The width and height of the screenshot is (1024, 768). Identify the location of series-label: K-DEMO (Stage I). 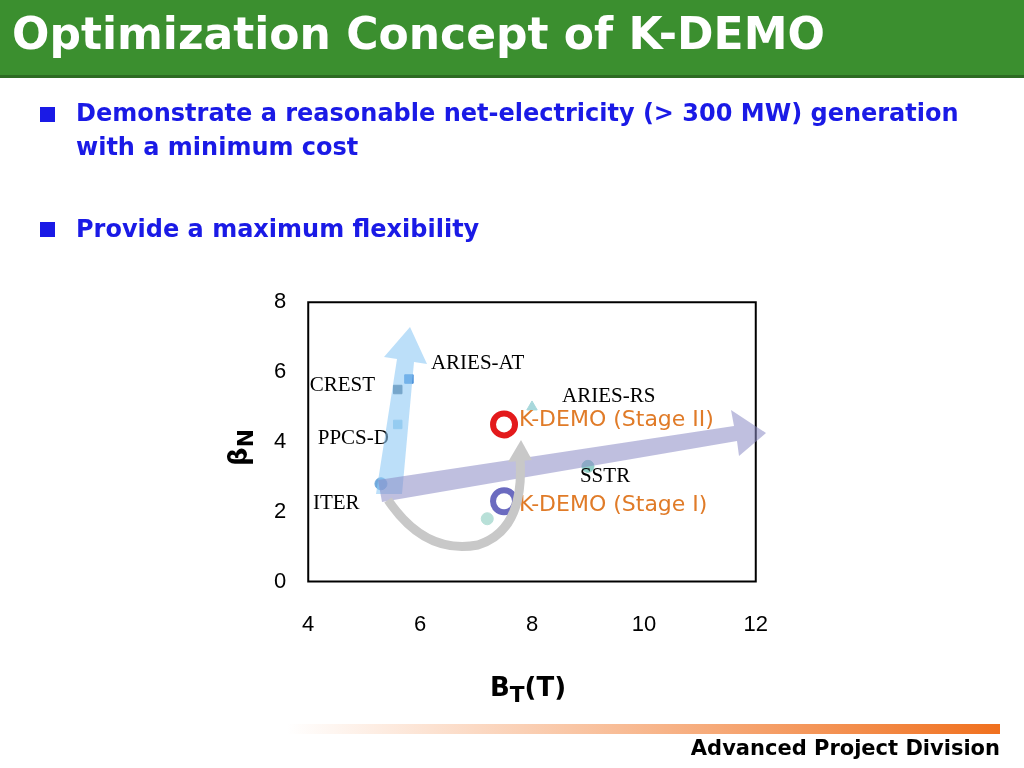
(613, 503).